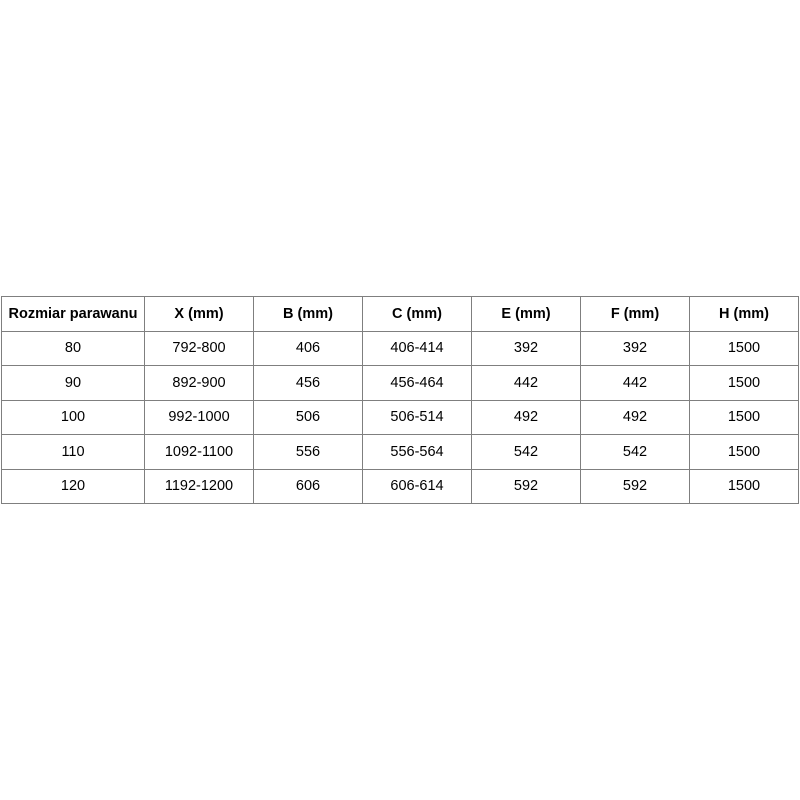 The width and height of the screenshot is (800, 800). I want to click on table-cell: 90, so click(73, 383).